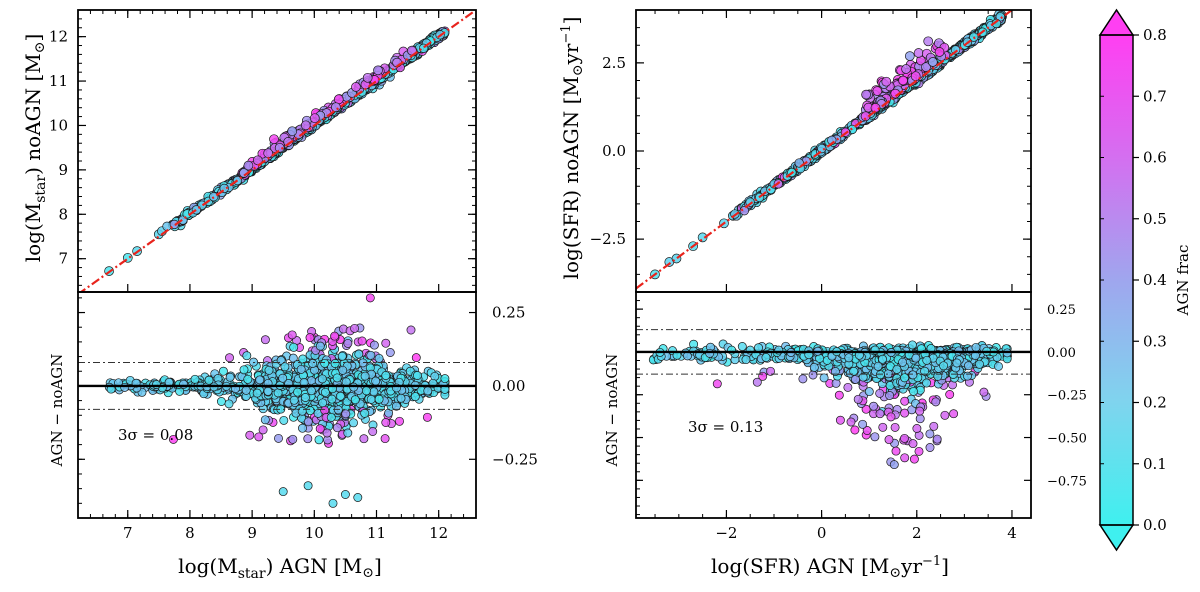 The image size is (1200, 592). What do you see at coordinates (822, 533) in the screenshot?
I see `tick-label: 0` at bounding box center [822, 533].